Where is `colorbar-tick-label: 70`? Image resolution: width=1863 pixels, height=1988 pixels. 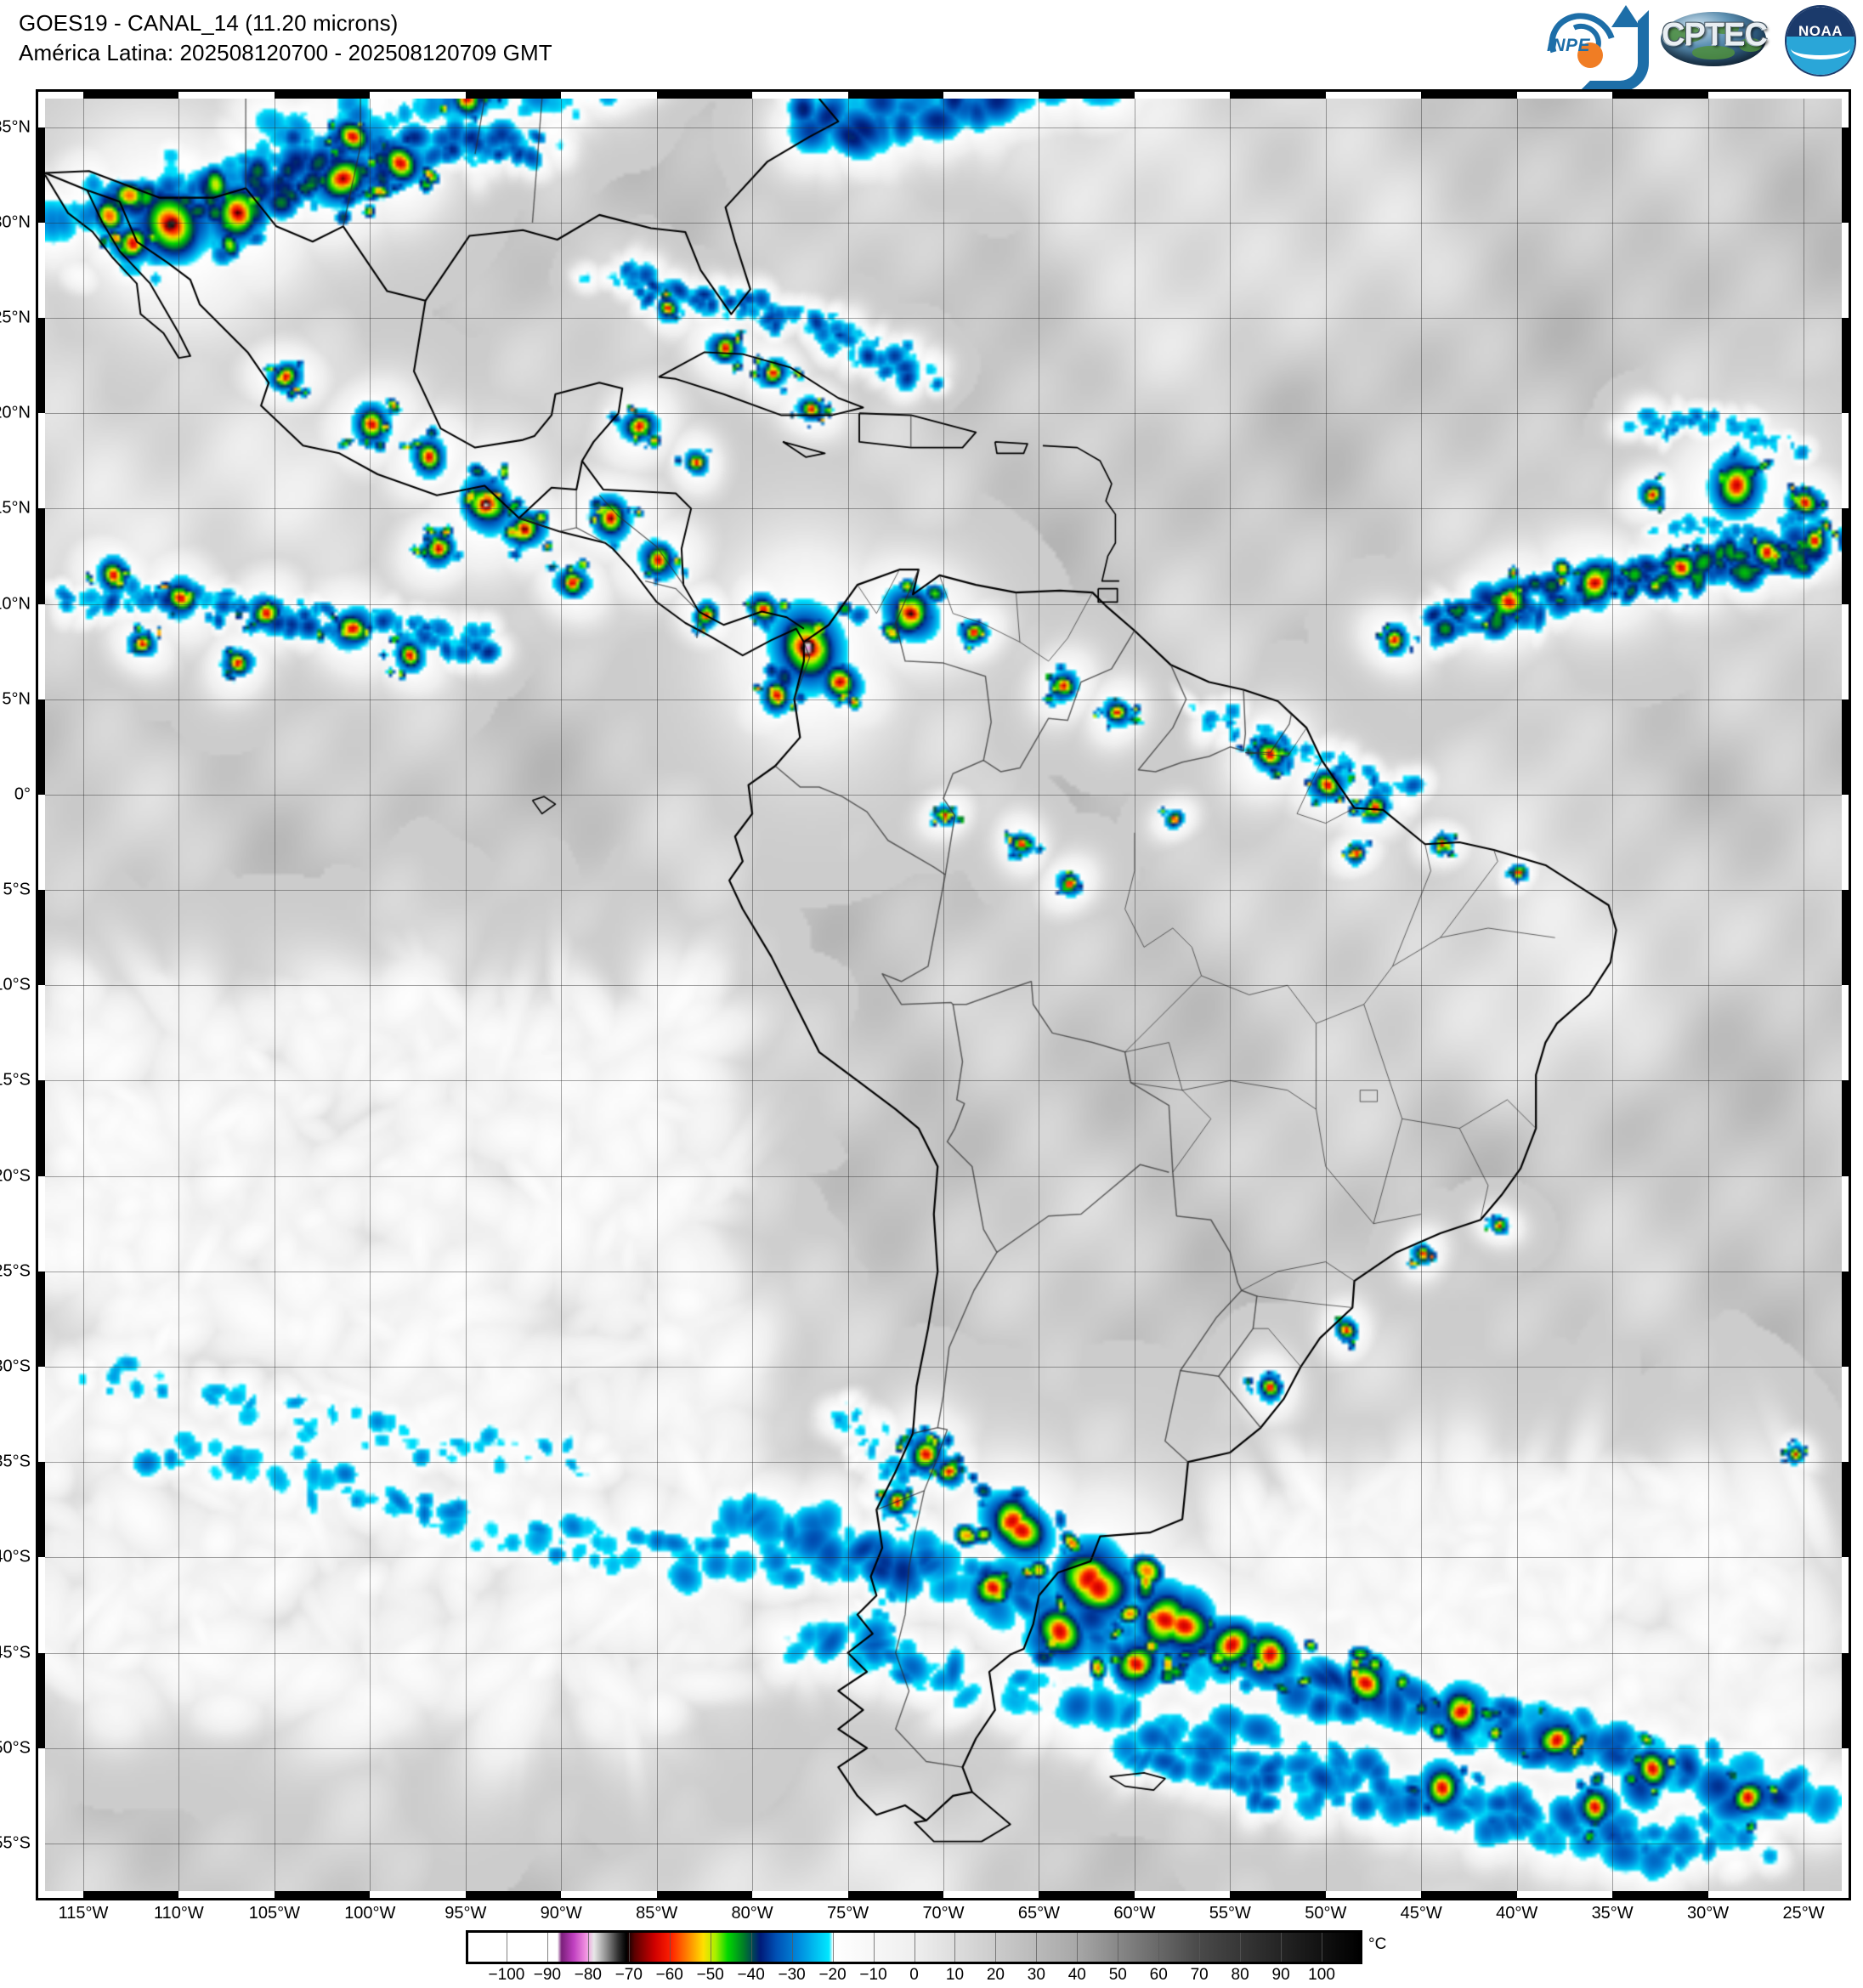
colorbar-tick-label: 70 is located at coordinates (1199, 1975).